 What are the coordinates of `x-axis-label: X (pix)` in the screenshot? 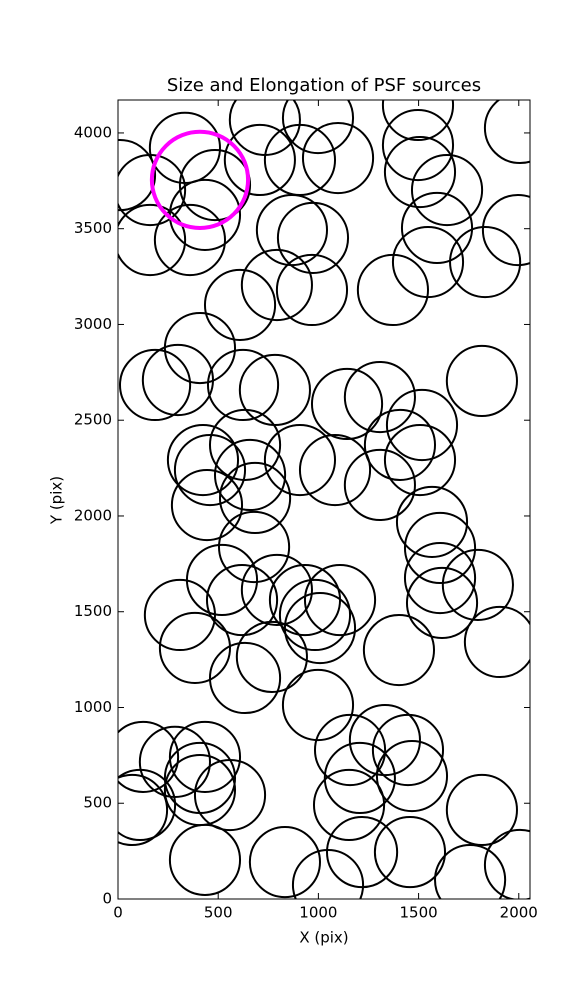 It's located at (323, 938).